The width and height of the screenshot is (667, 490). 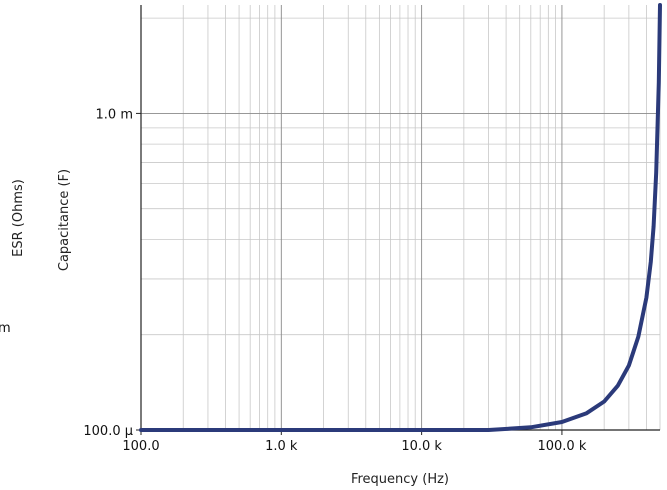 I want to click on secondary-y-tick-fragment: m, so click(x=5, y=328).